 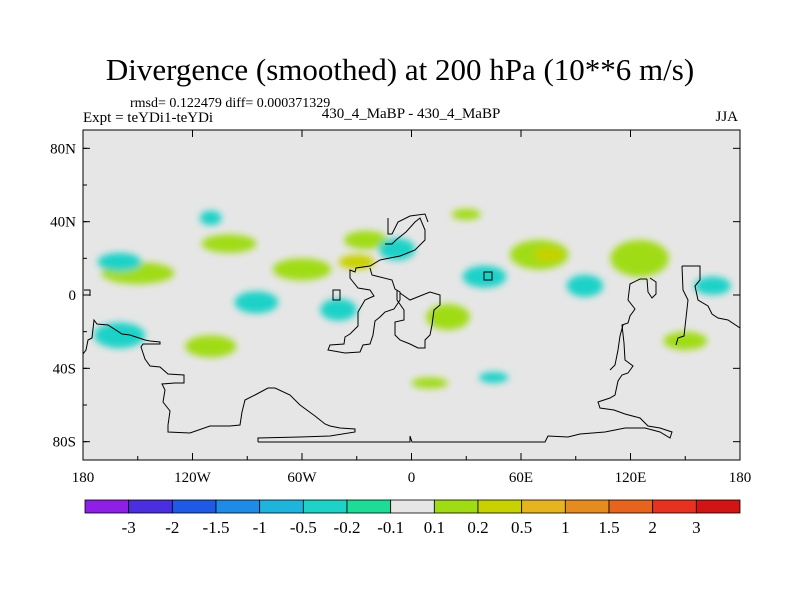 What do you see at coordinates (129, 527) in the screenshot?
I see `colorbar-label: -3` at bounding box center [129, 527].